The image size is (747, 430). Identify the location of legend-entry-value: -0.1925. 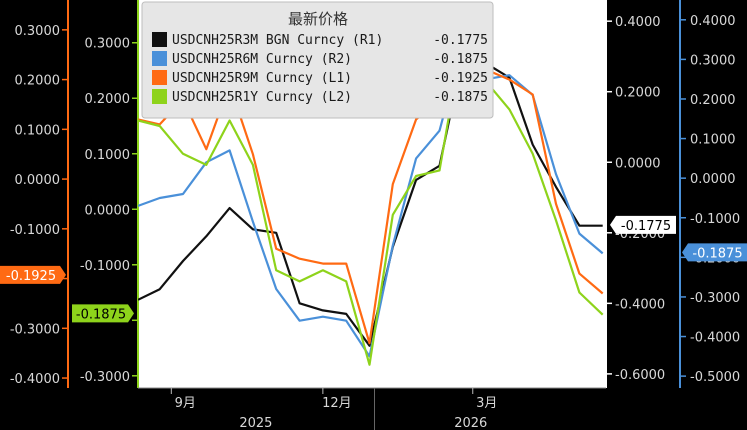
(460, 78).